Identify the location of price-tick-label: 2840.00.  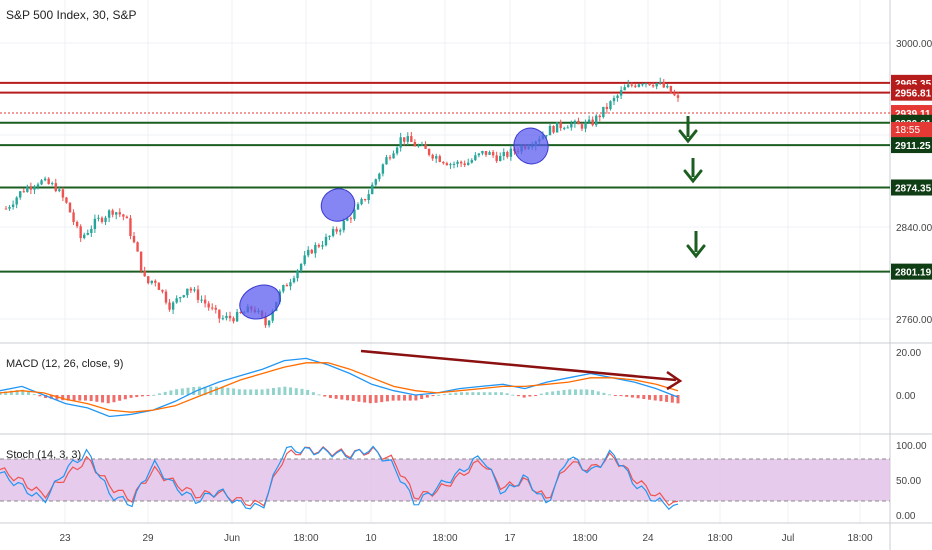
(914, 228).